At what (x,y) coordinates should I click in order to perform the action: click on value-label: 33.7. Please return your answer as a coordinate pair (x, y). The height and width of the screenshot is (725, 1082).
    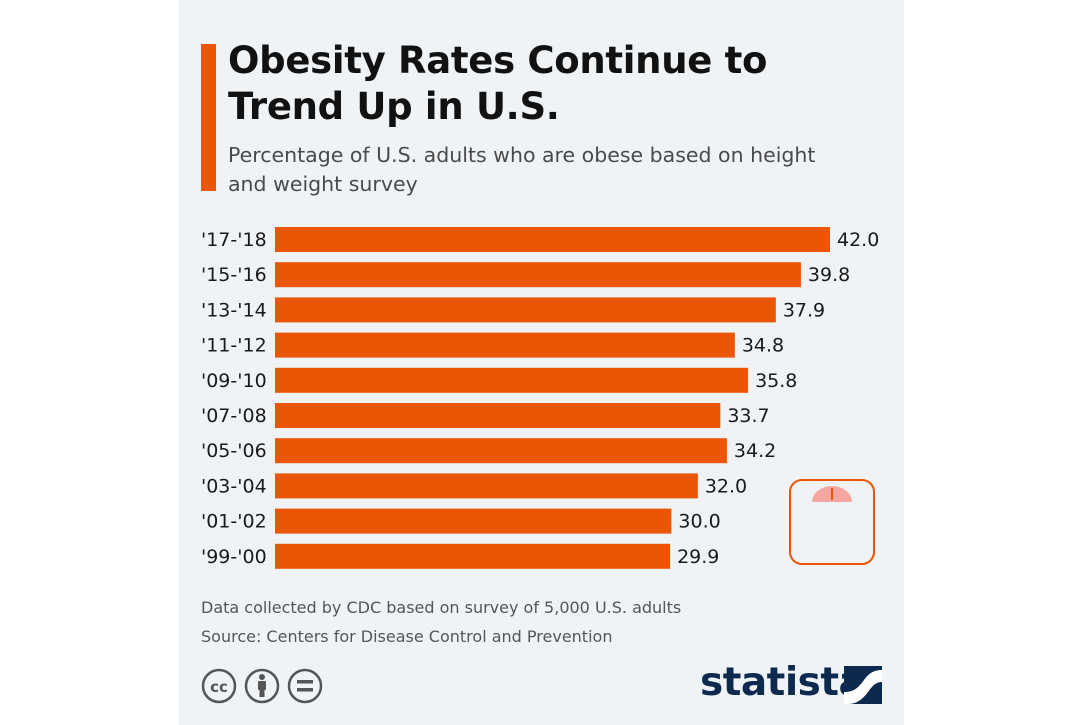
    Looking at the image, I should click on (748, 416).